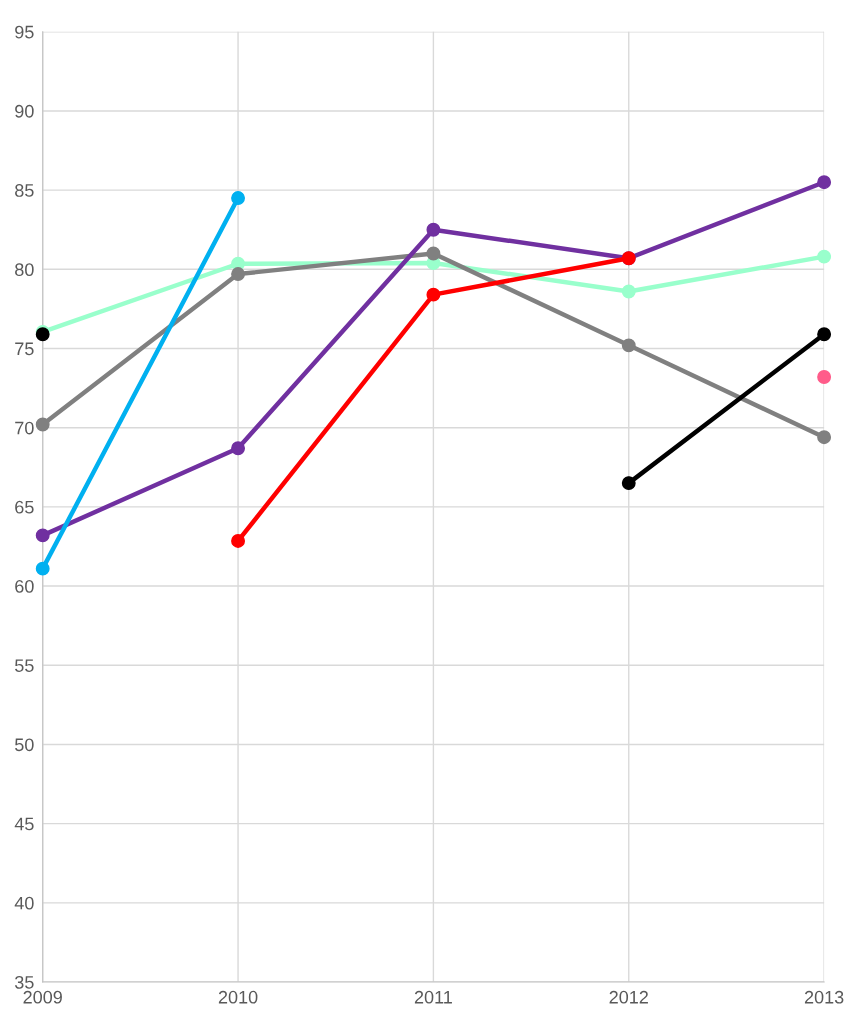  Describe the element at coordinates (24, 586) in the screenshot. I see `y-tick-label: 60` at that location.